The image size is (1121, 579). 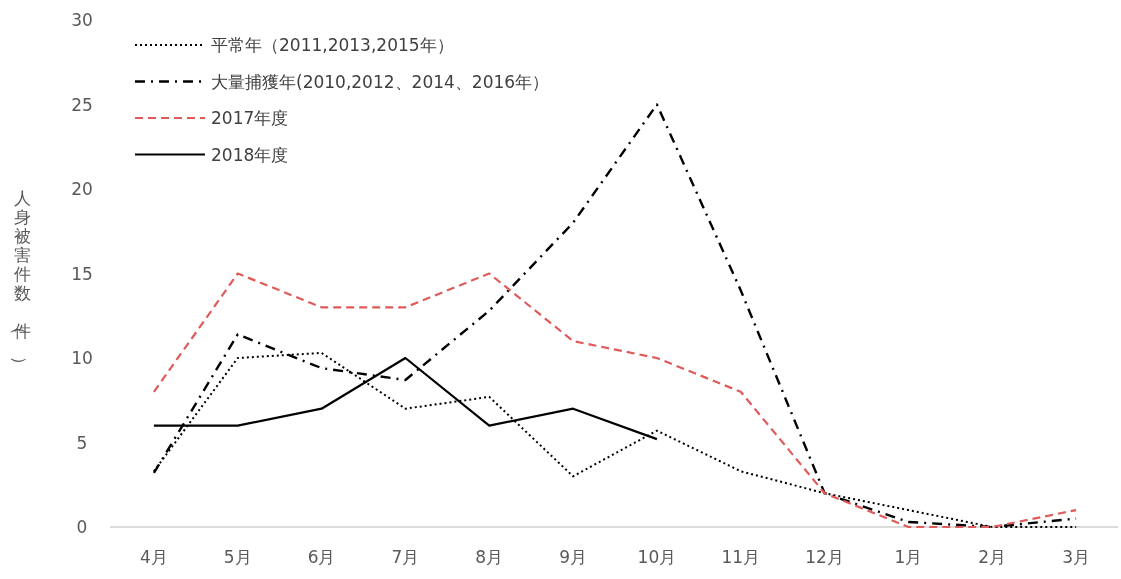 What do you see at coordinates (573, 557) in the screenshot?
I see `x-tick-label: 9月` at bounding box center [573, 557].